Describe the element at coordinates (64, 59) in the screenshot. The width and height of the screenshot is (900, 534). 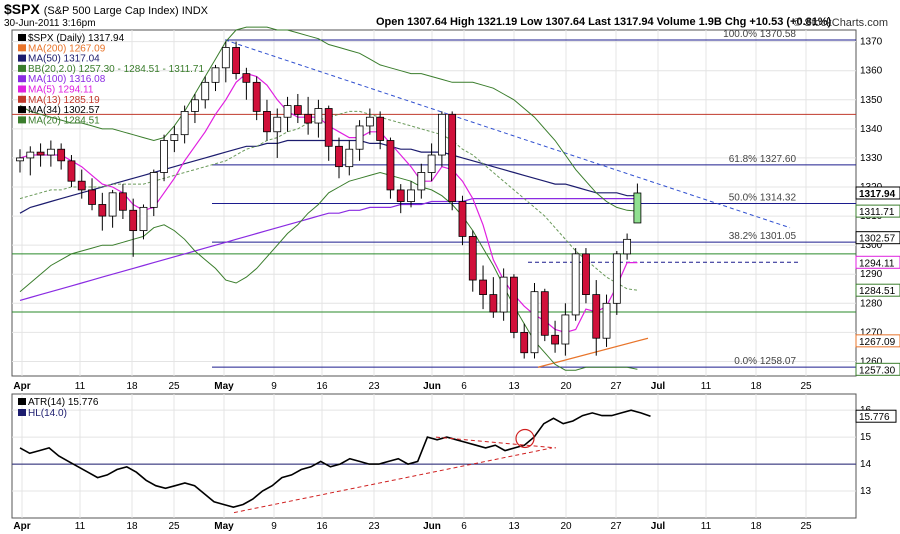
I see `legend-entry: MA(50) 1317.04` at that location.